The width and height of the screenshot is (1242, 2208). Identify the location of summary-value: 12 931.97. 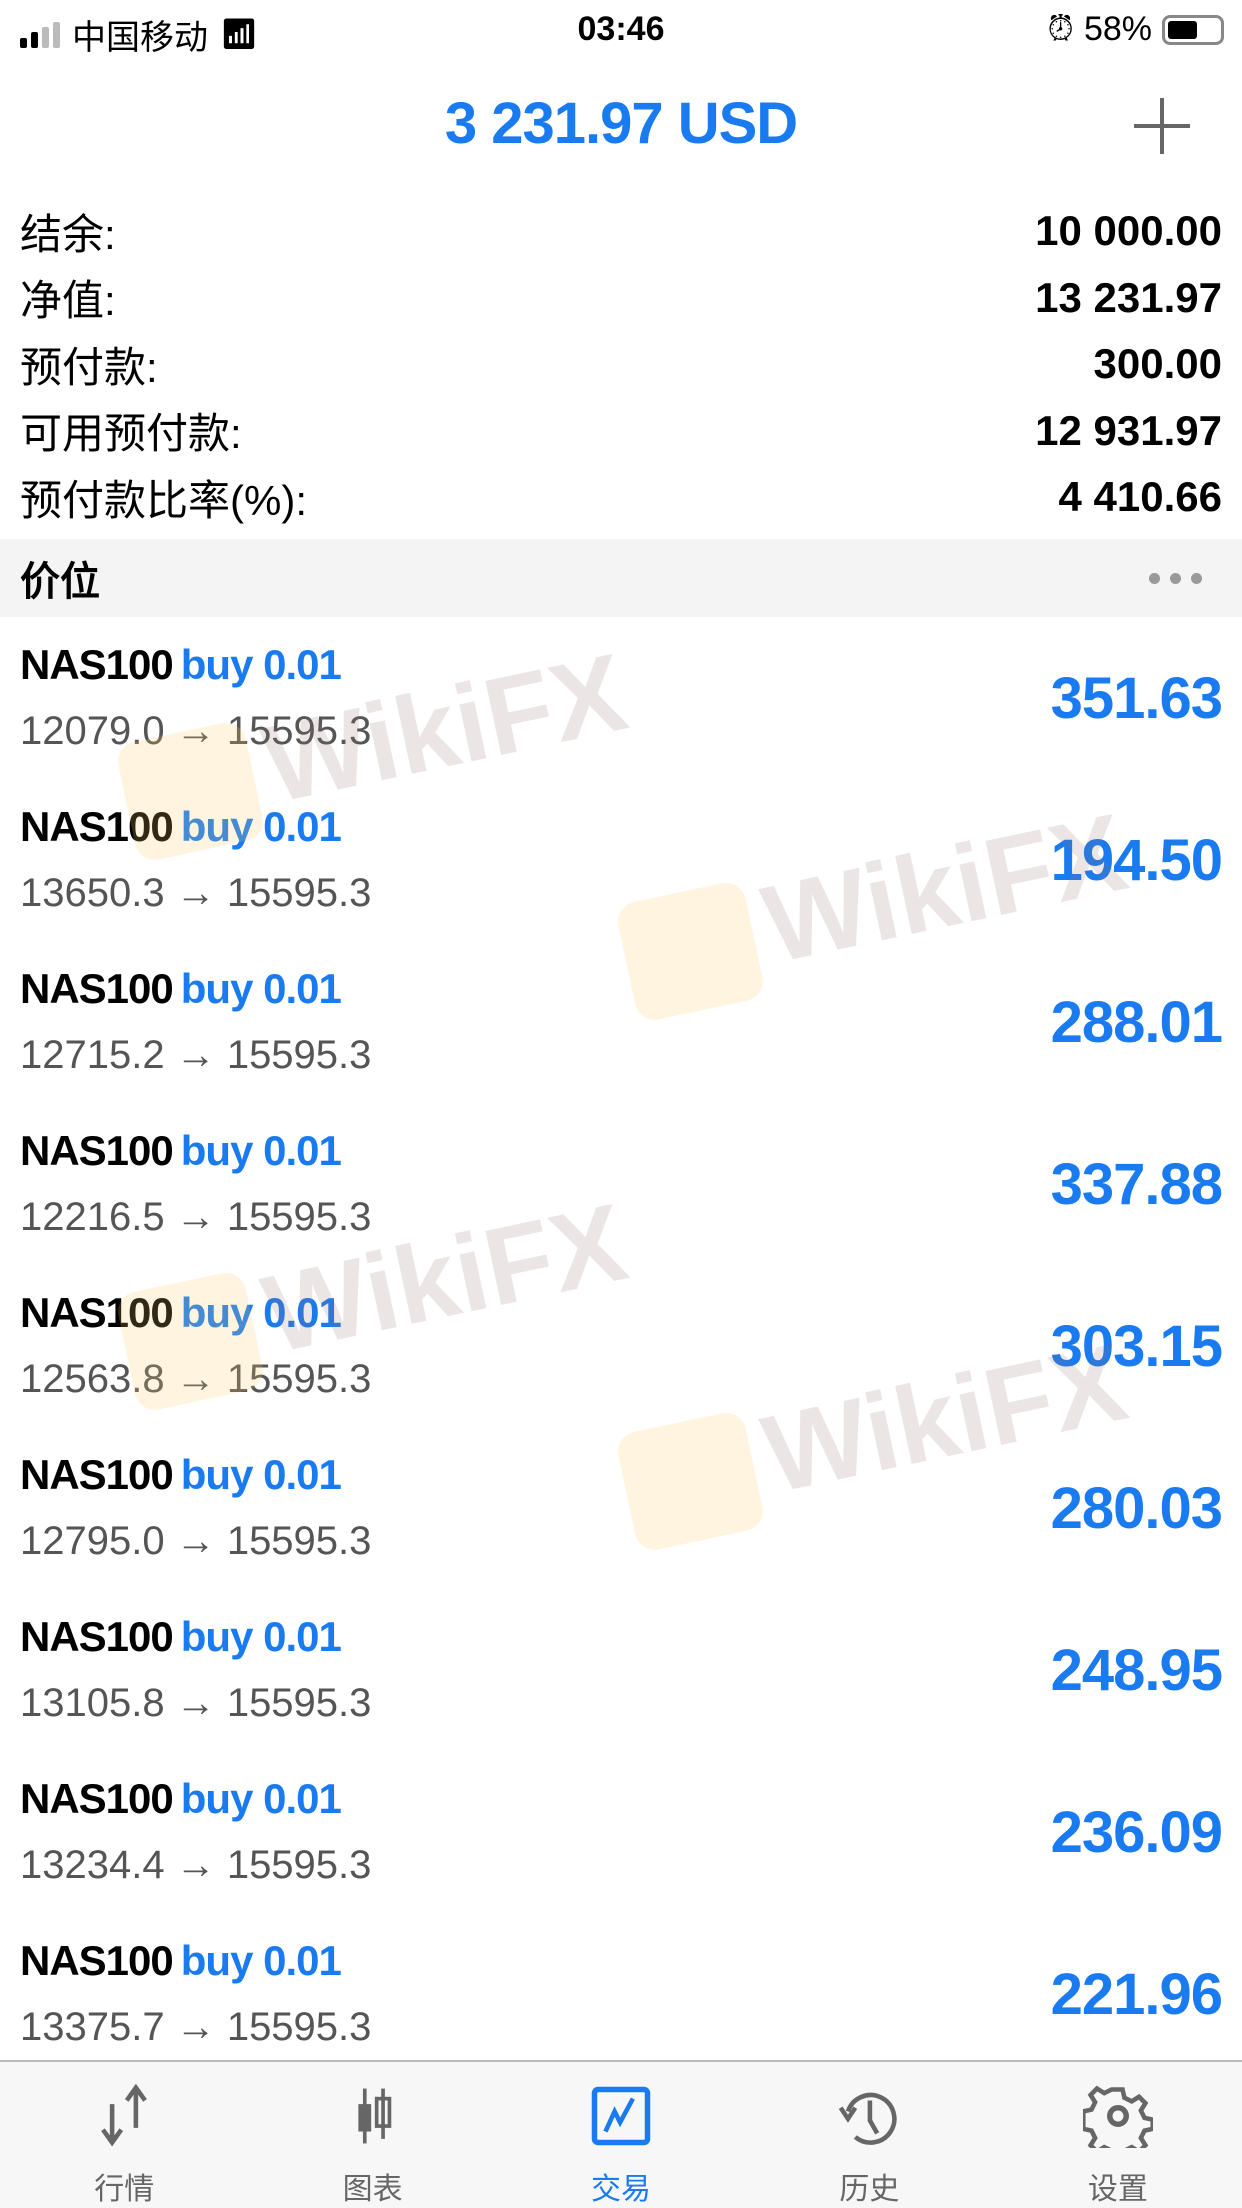
(1128, 430).